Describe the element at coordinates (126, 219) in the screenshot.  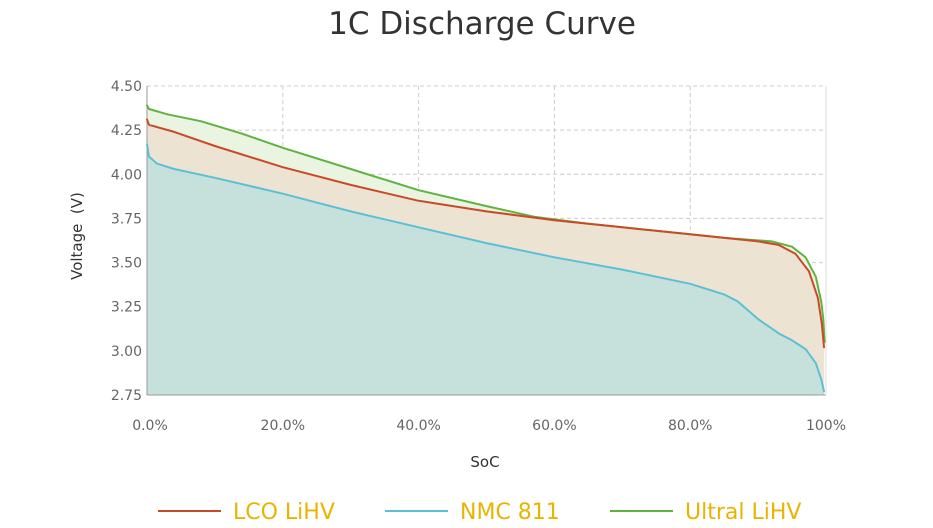
I see `y-tick-label: 3.75` at that location.